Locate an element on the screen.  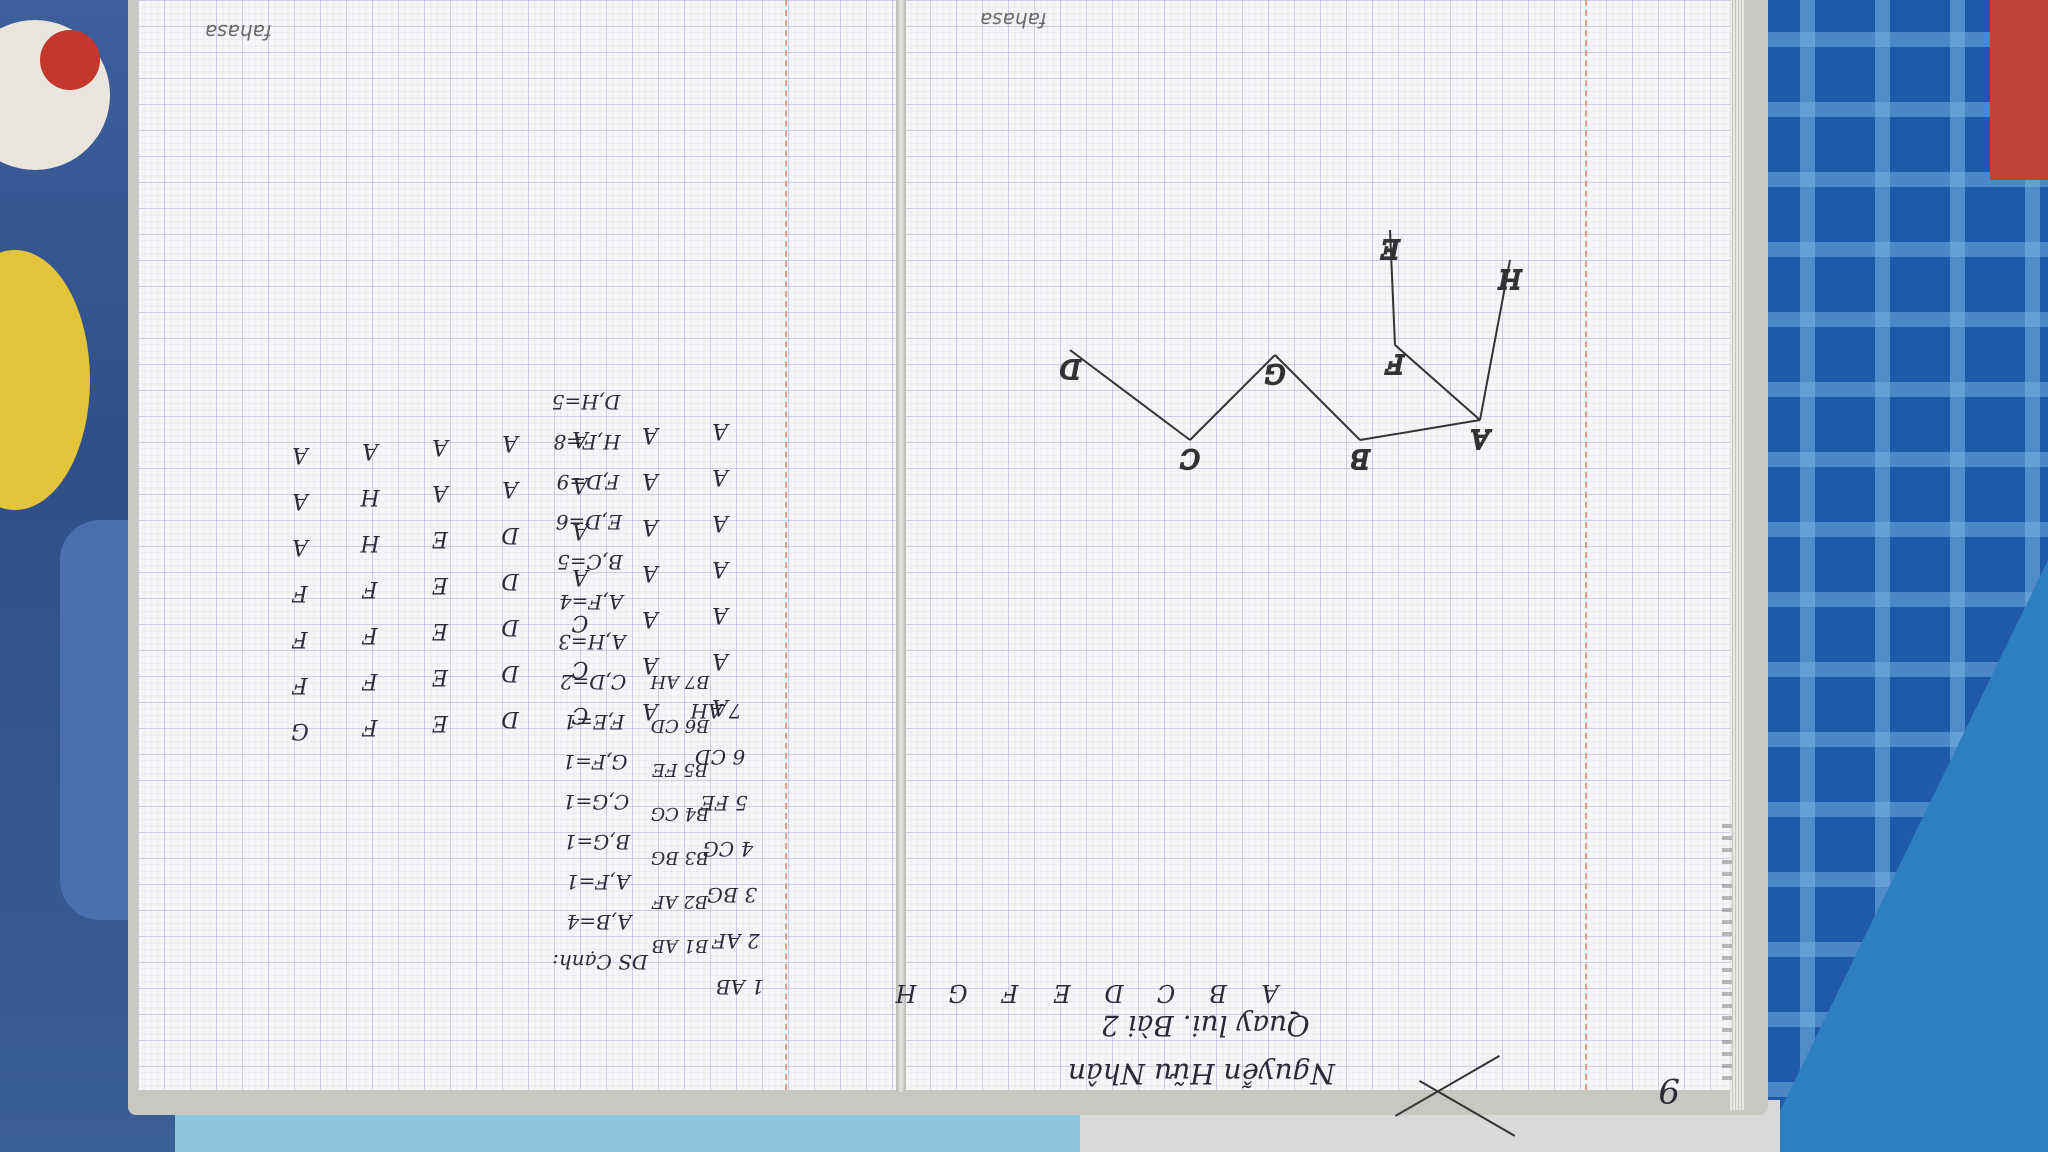
row-cell: G is located at coordinates (300, 730).